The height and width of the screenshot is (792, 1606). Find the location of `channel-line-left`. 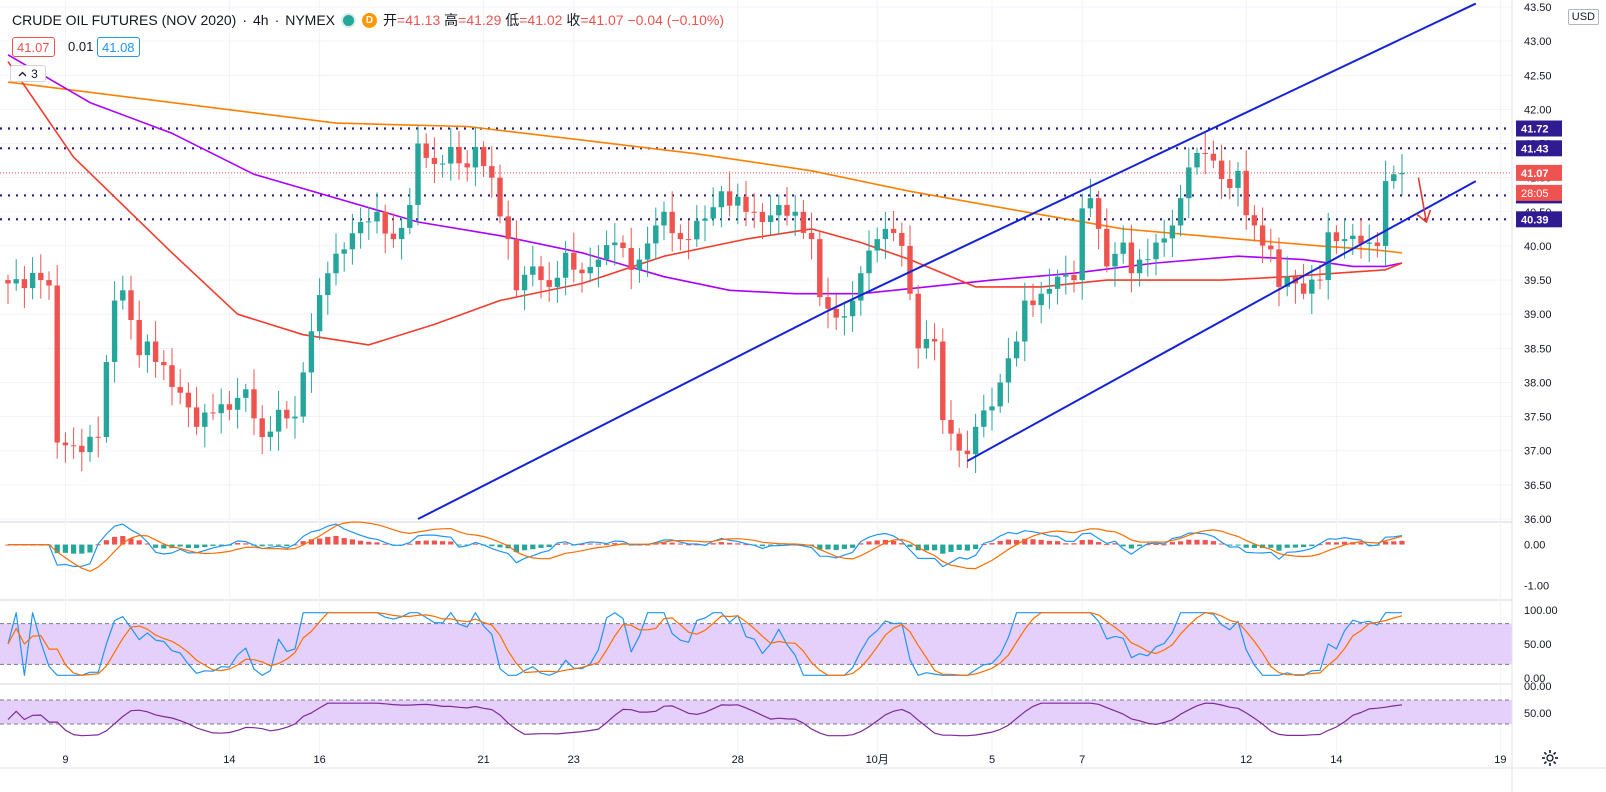

channel-line-left is located at coordinates (623, 414).